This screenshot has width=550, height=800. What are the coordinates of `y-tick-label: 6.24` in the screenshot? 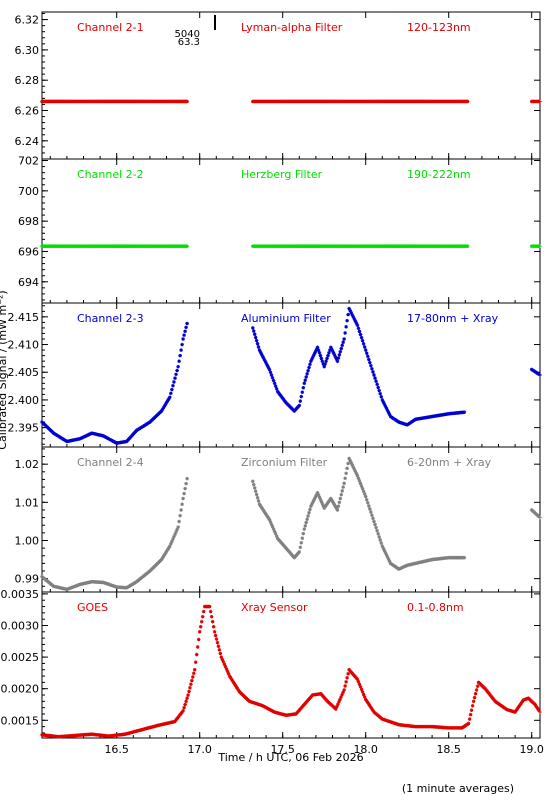 It's located at (27, 141).